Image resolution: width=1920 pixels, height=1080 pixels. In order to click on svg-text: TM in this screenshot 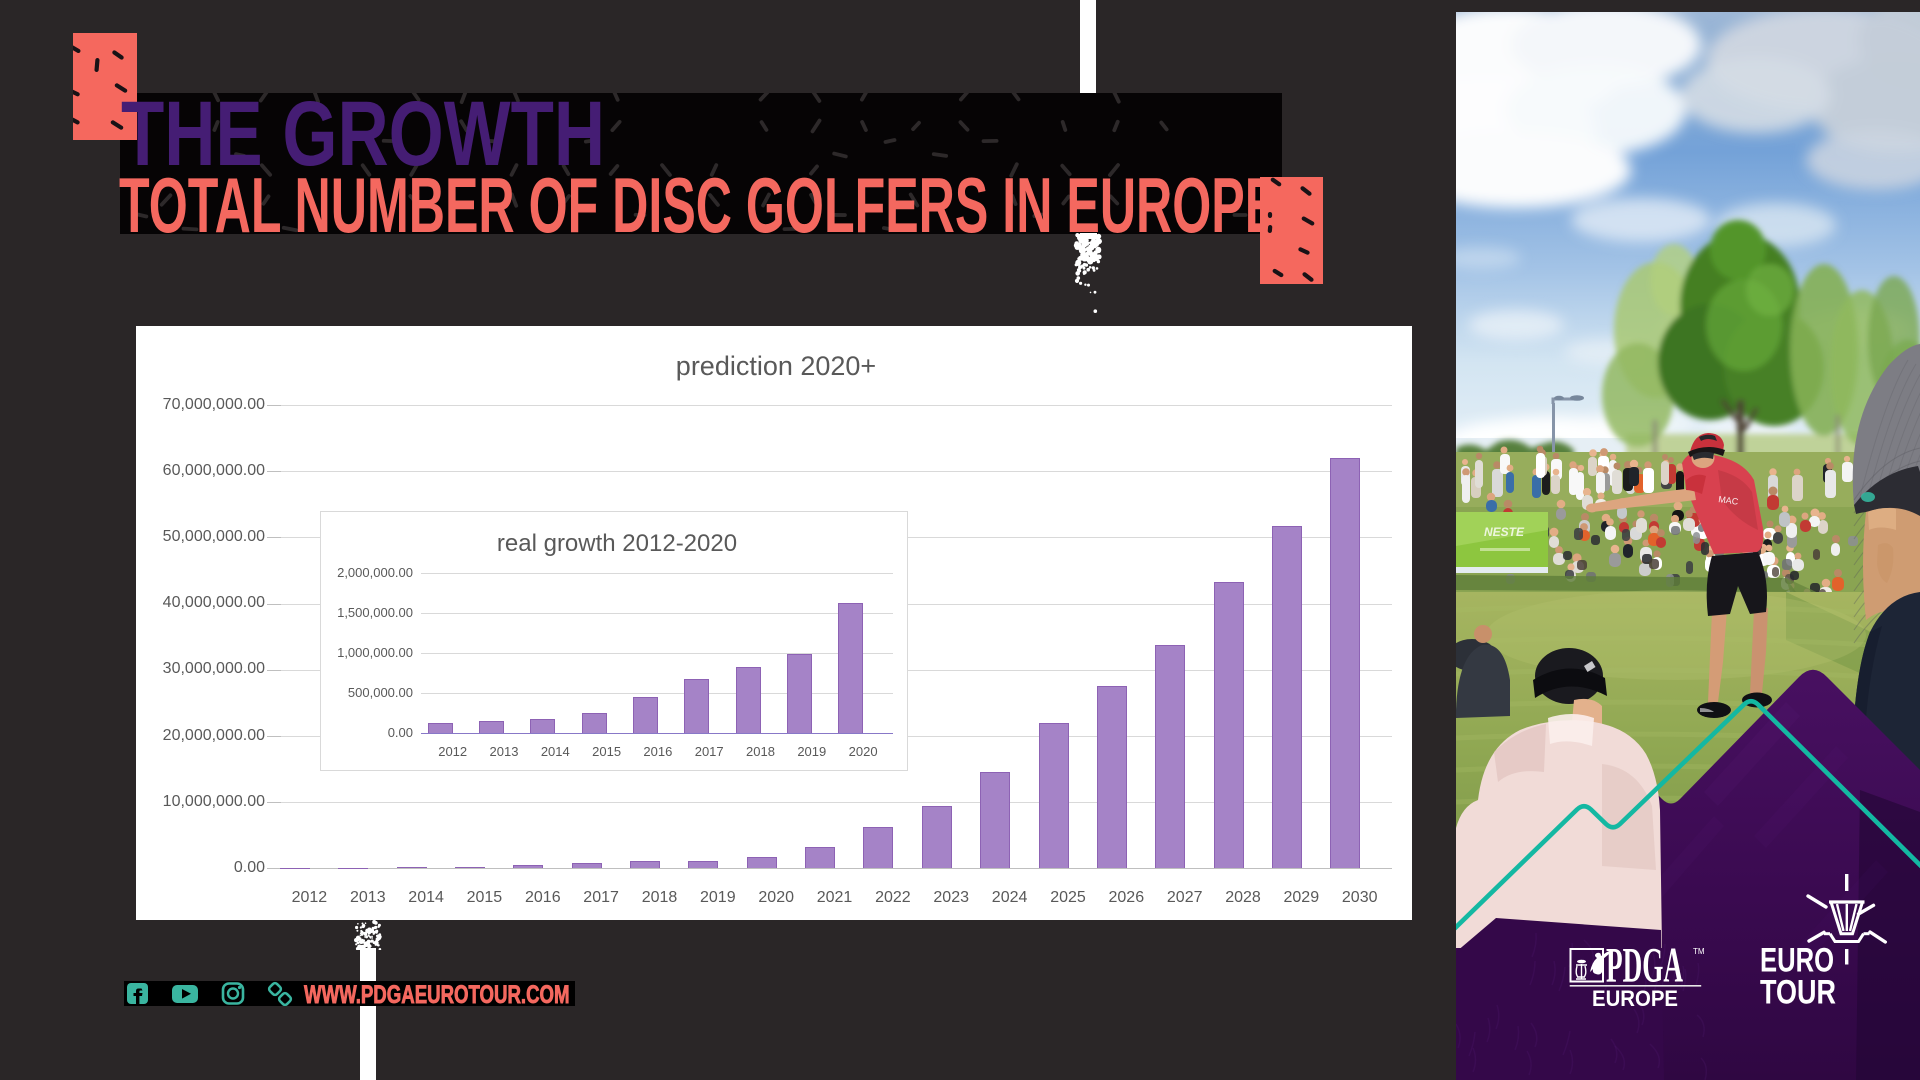, I will do `click(1699, 951)`.